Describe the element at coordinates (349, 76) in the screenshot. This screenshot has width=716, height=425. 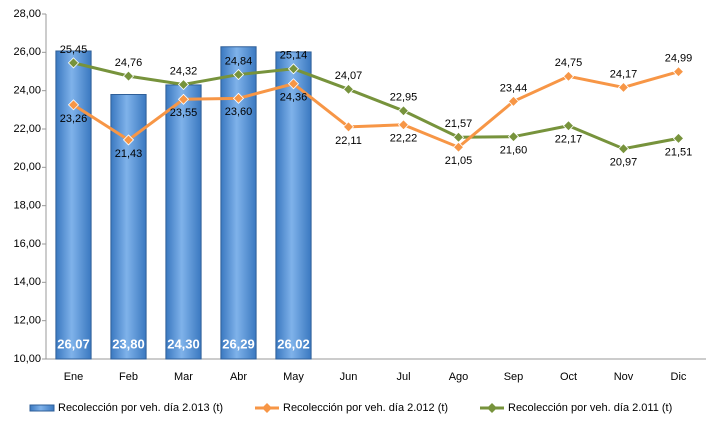
I see `line-value-label: 24,07` at that location.